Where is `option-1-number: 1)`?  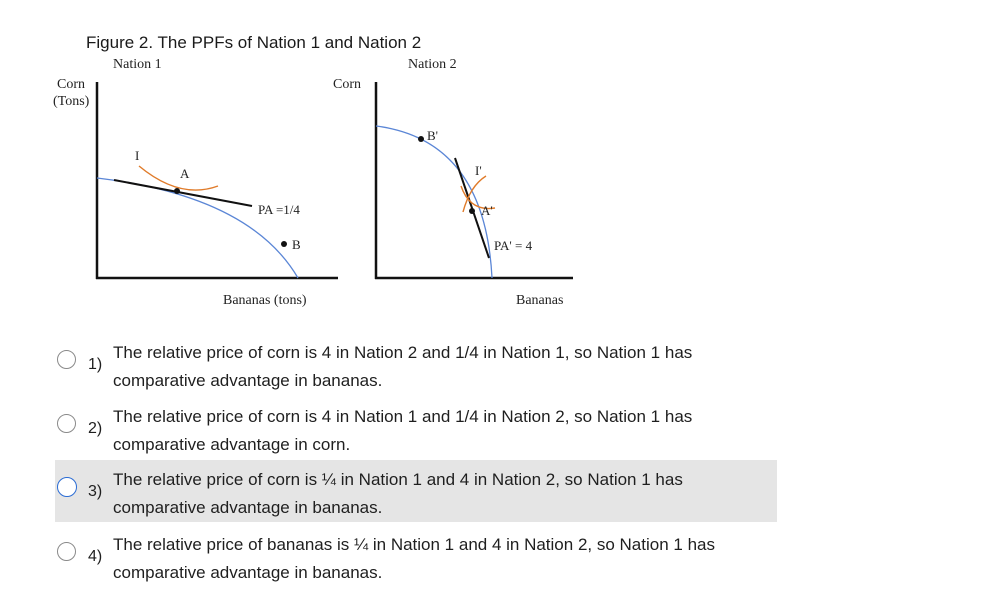
option-1-number: 1) is located at coordinates (95, 364).